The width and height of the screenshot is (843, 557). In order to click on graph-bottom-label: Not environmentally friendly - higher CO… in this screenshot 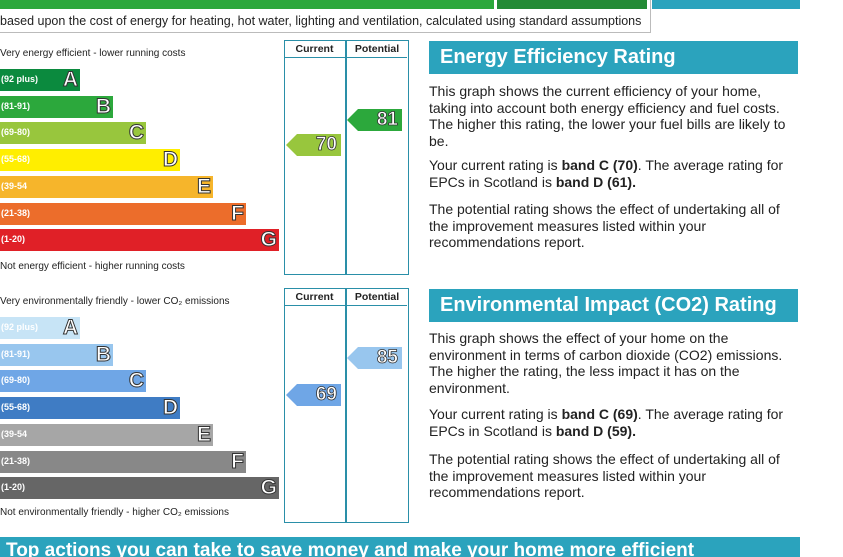, I will do `click(114, 512)`.